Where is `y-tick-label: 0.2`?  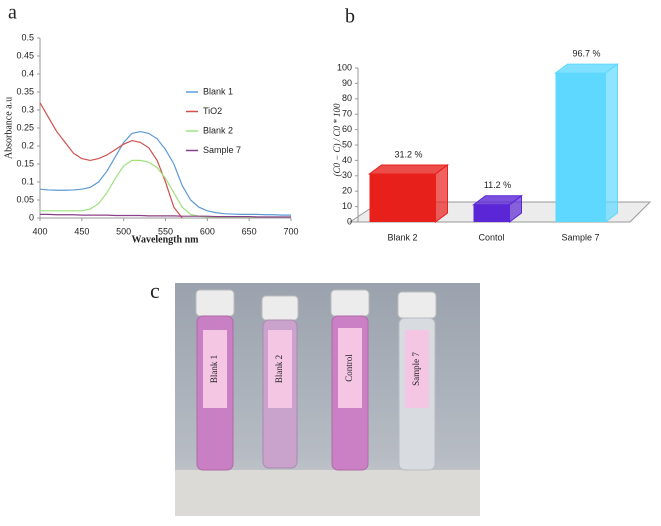 y-tick-label: 0.2 is located at coordinates (27, 145).